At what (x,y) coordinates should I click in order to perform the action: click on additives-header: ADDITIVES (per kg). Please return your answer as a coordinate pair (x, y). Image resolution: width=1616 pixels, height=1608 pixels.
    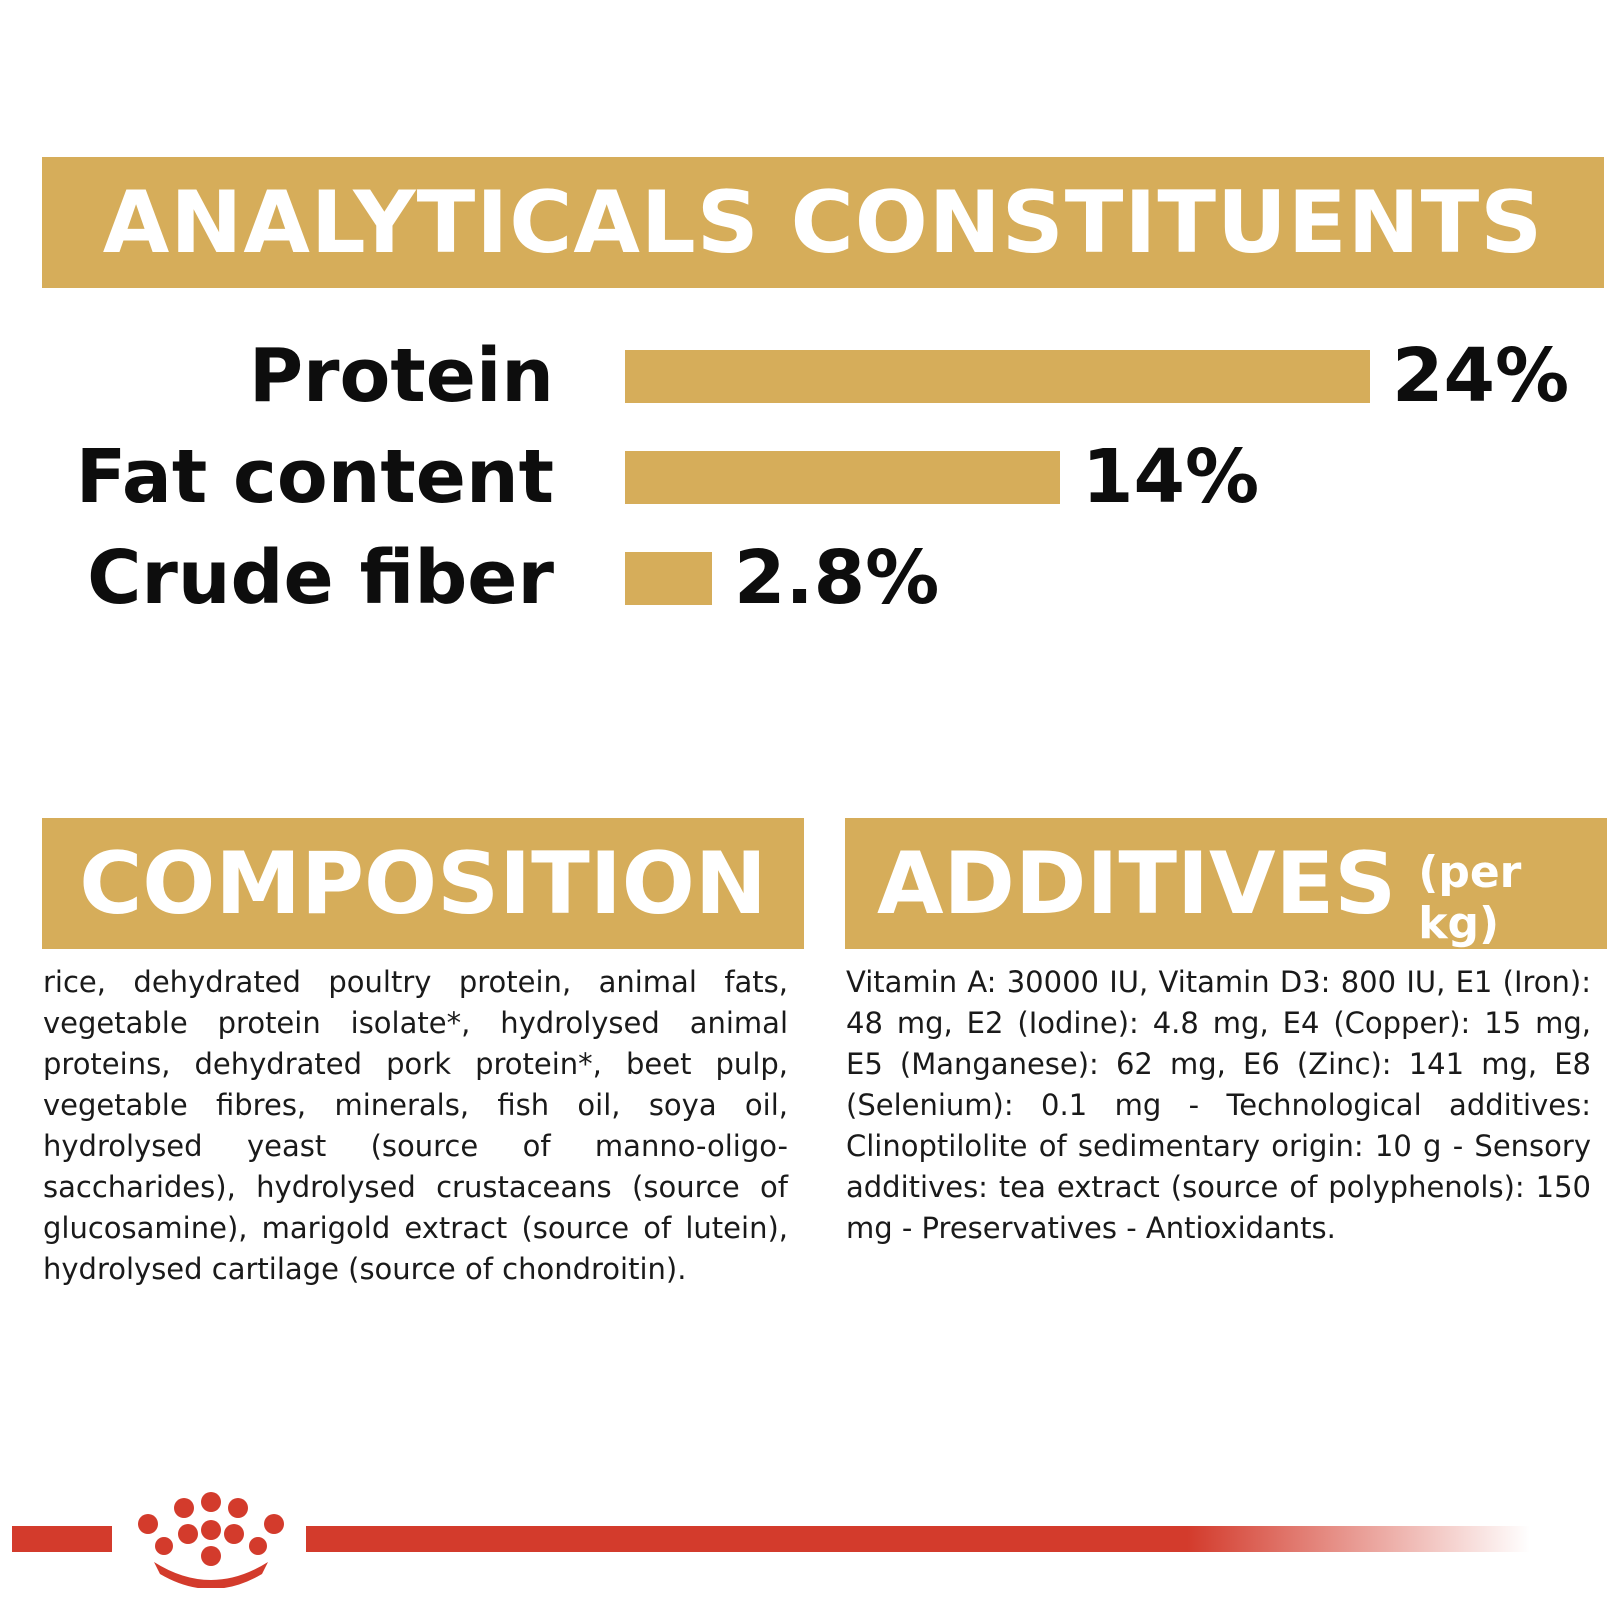
    Looking at the image, I should click on (1226, 883).